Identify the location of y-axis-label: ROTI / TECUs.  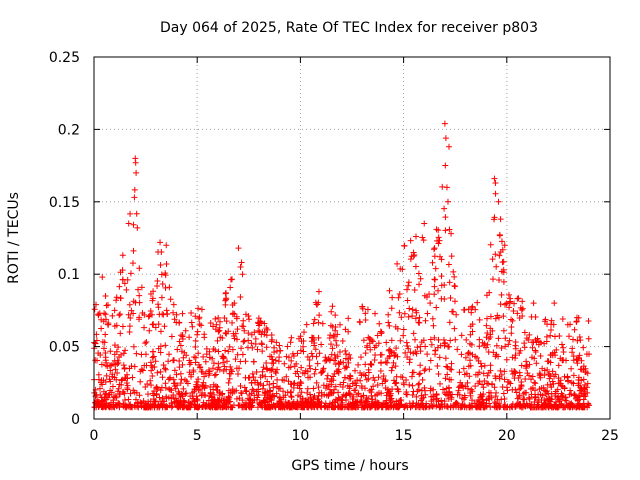
(14, 238).